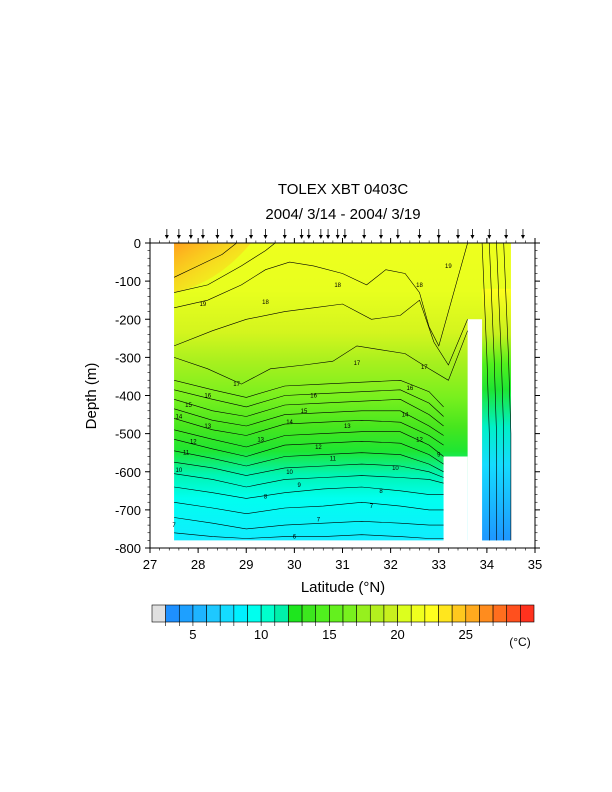  What do you see at coordinates (128, 548) in the screenshot?
I see `y-tick-label: -800` at bounding box center [128, 548].